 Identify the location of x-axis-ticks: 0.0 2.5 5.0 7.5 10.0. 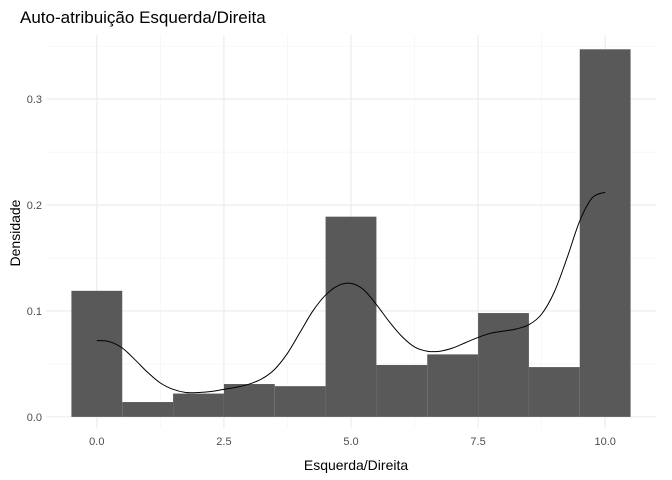
(352, 442).